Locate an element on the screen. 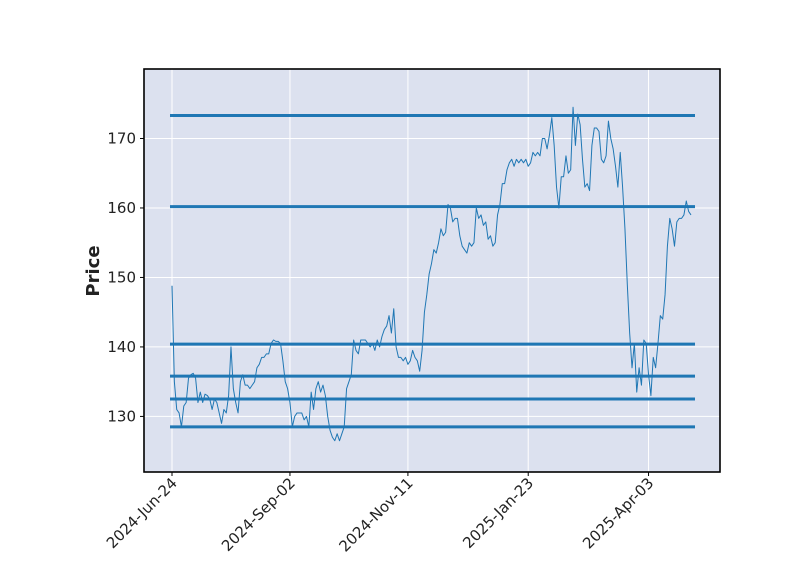  x-tick-label: 2024-Jun-24 is located at coordinates (142, 513).